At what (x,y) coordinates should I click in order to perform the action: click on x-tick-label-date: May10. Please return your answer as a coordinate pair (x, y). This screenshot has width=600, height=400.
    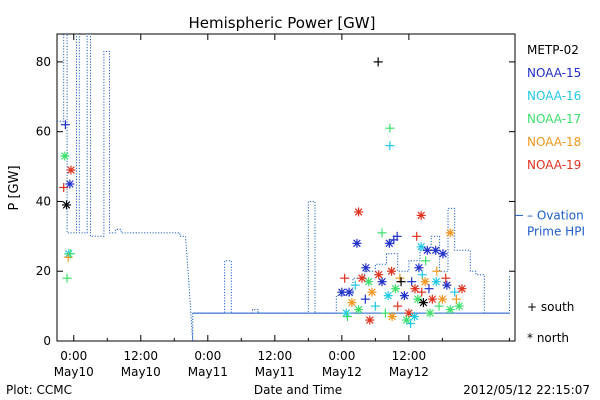
    Looking at the image, I should click on (141, 372).